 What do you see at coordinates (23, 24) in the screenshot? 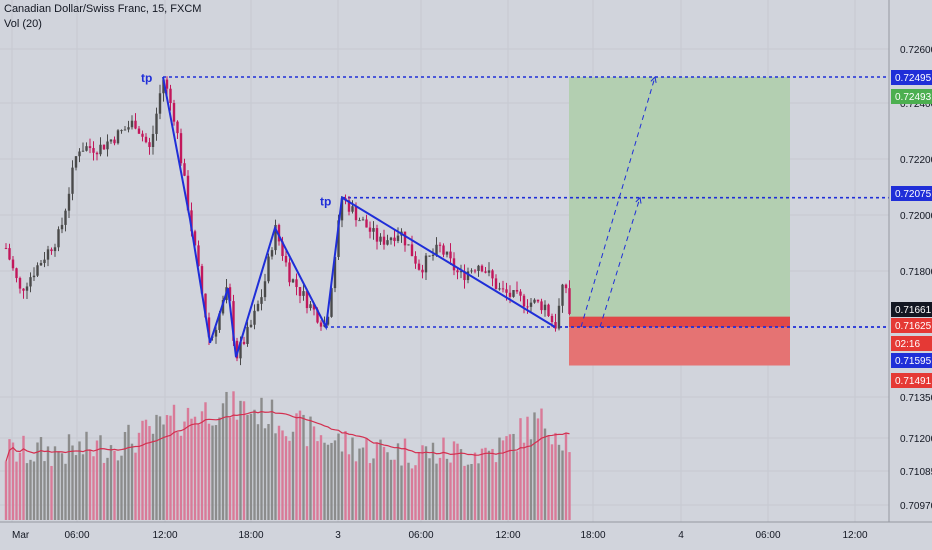
I see `volume-indicator-title: Vol (20)` at bounding box center [23, 24].